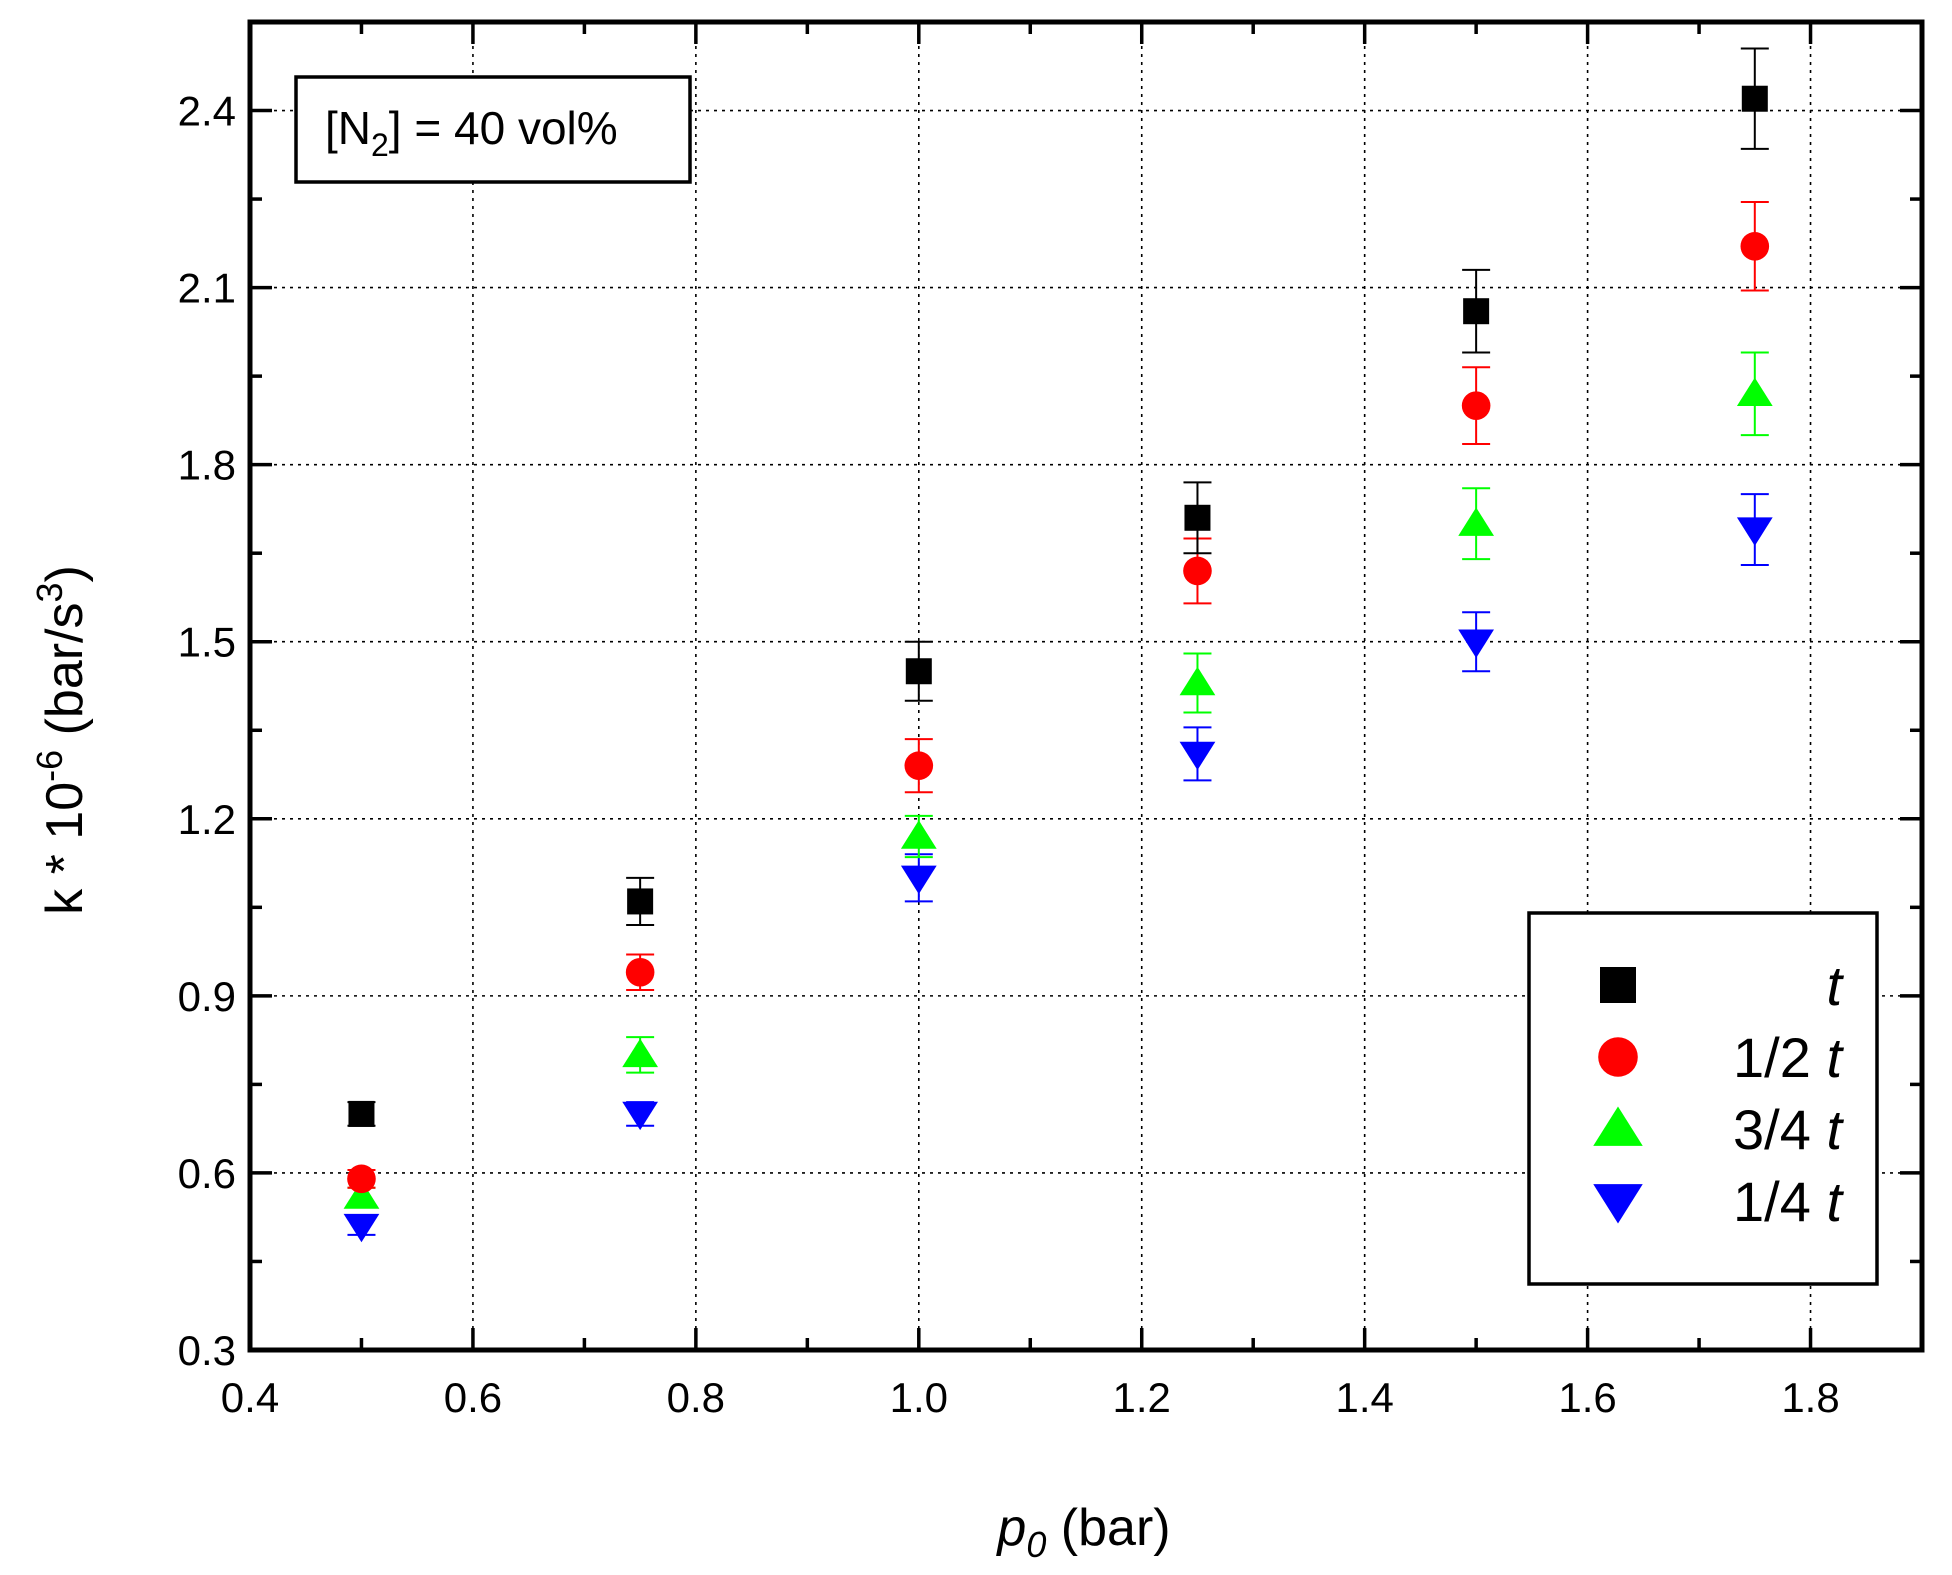 This screenshot has height=1575, width=1952. Describe the element at coordinates (471, 132) in the screenshot. I see `annotation-text: [N2] = 40 vol%` at that location.